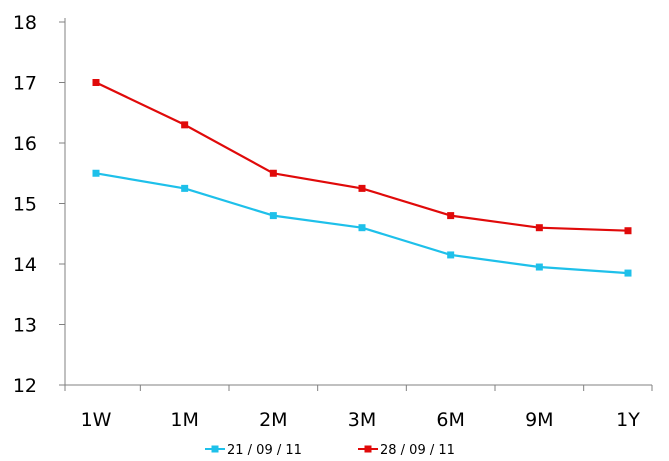 Image resolution: width=669 pixels, height=461 pixels. Describe the element at coordinates (417, 450) in the screenshot. I see `legend-label-2: 28 / 09 / 11` at that location.